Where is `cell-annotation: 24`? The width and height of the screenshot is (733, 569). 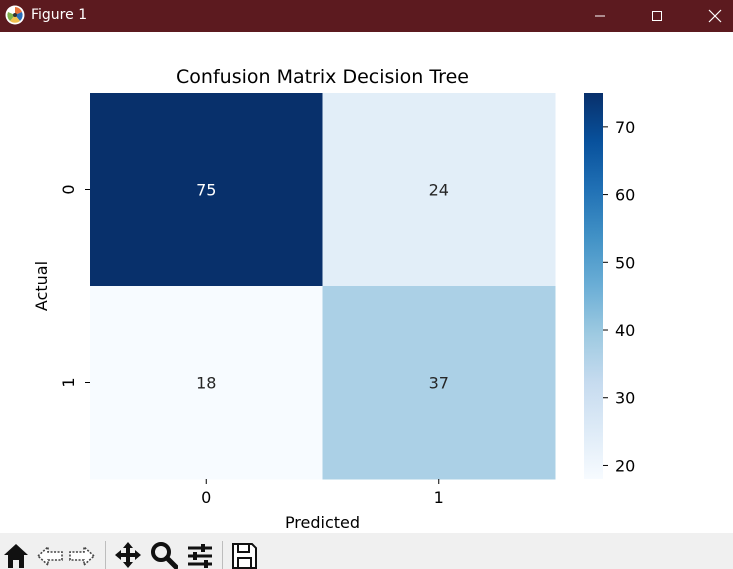 cell-annotation: 24 is located at coordinates (439, 190).